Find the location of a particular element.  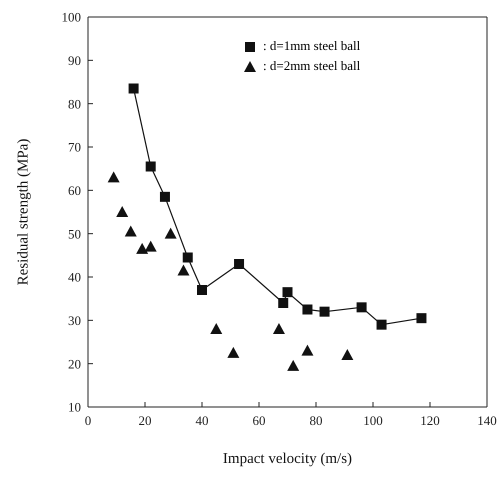

y-tick-label: 40 is located at coordinates (74, 277).